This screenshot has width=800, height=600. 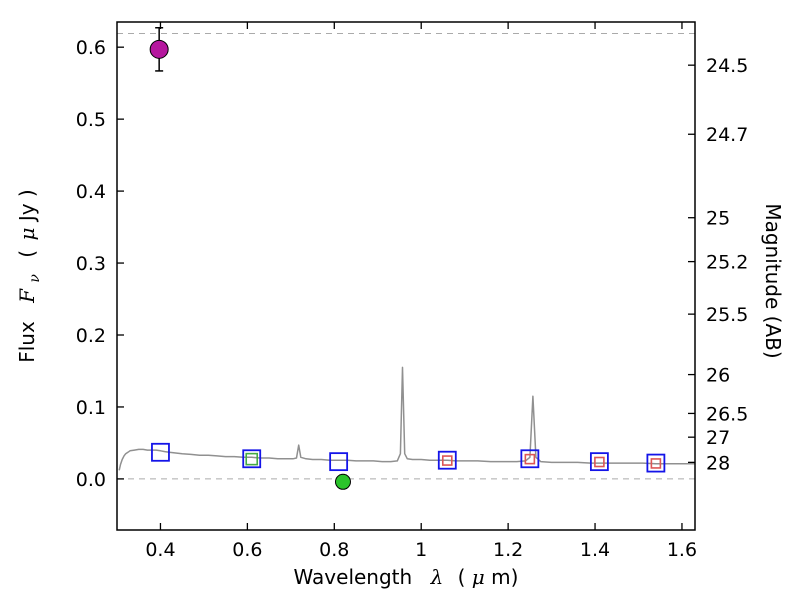 What do you see at coordinates (727, 66) in the screenshot?
I see `y2-tick-label: 24.5` at bounding box center [727, 66].